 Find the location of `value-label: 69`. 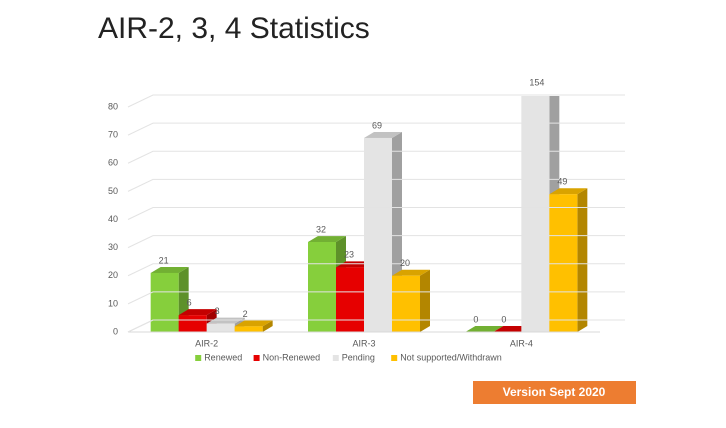

value-label: 69 is located at coordinates (377, 125).